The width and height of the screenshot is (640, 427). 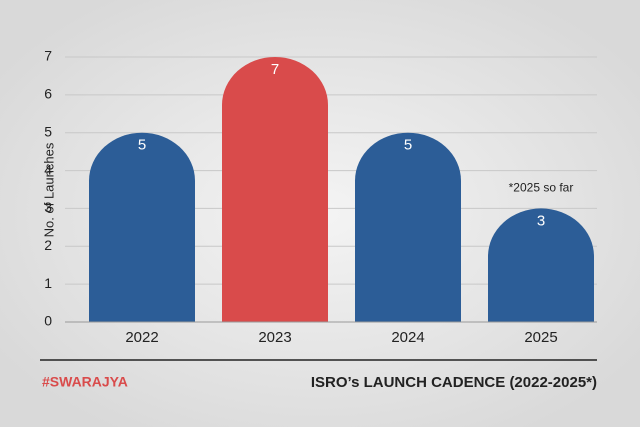 I want to click on y-axis-label: No. of Launches, so click(x=48, y=189).